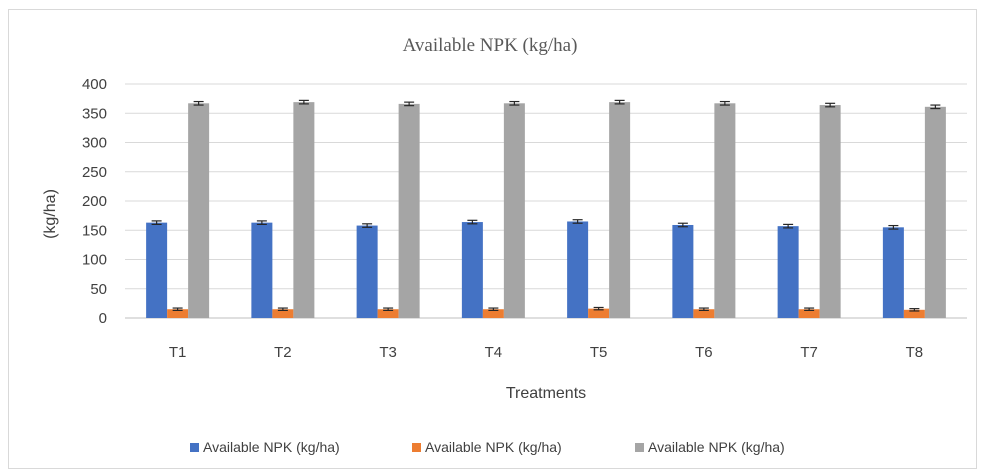 Image resolution: width=981 pixels, height=474 pixels. What do you see at coordinates (490, 45) in the screenshot?
I see `chart-title: Available NPK (kg/ha)` at bounding box center [490, 45].